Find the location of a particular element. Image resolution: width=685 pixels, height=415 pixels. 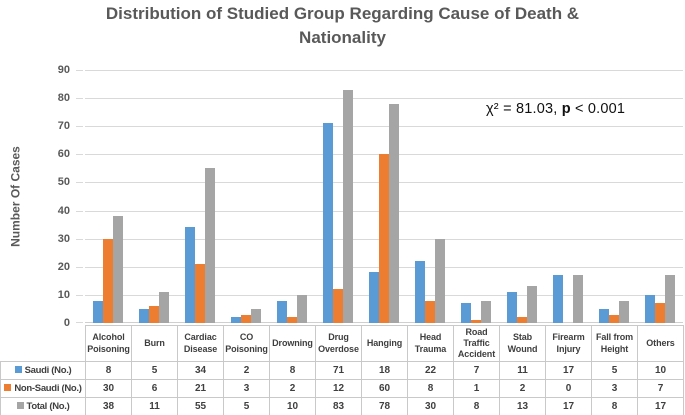

category-header-cell: Drowning is located at coordinates (292, 343).